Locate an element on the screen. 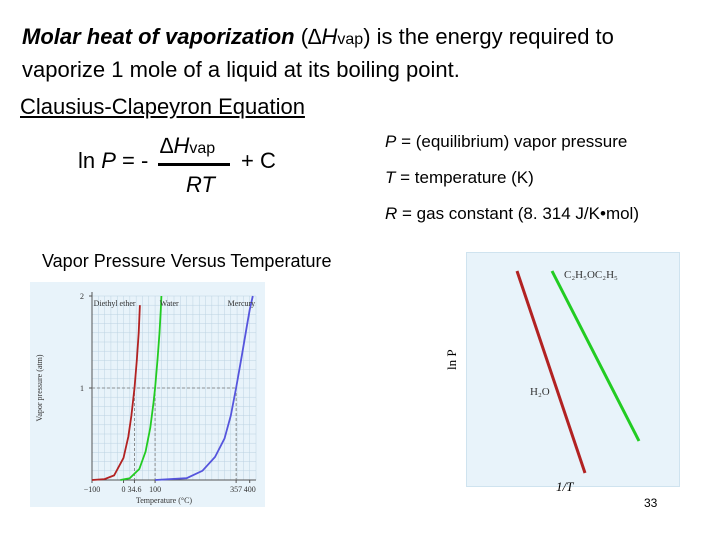 The height and width of the screenshot is (540, 720). definition-p-text: = (equilibrium) vapor pressure is located at coordinates (512, 141).